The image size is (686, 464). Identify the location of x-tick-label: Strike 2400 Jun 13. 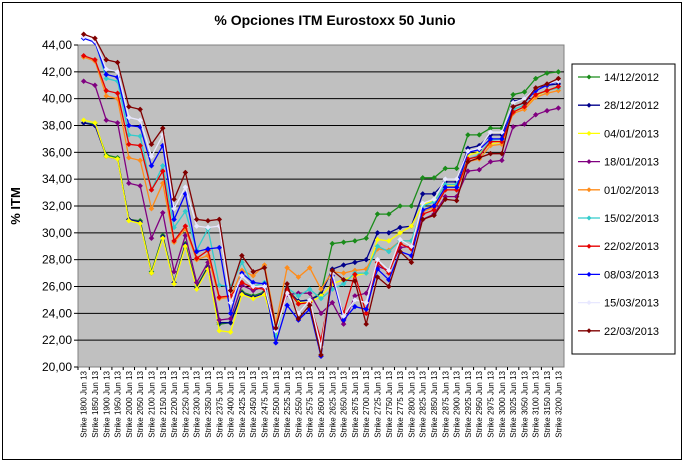
(231, 403).